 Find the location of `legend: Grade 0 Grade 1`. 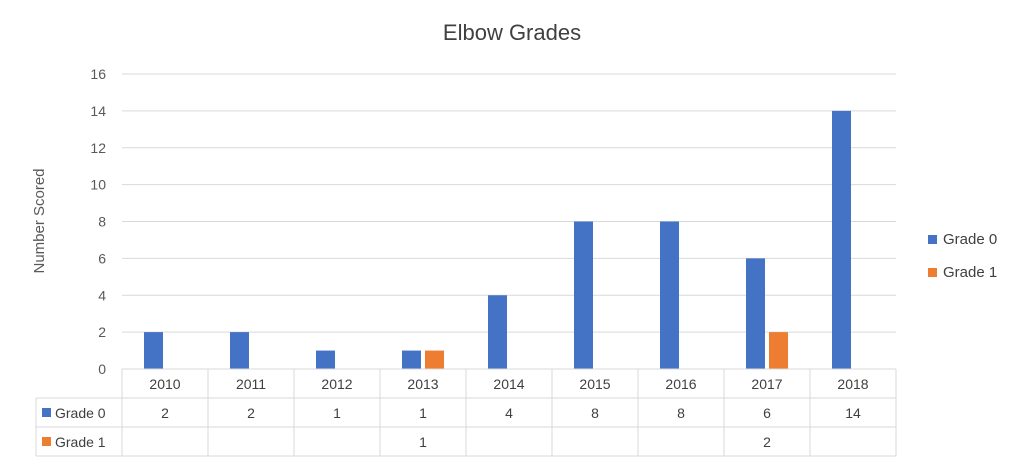

legend: Grade 0 Grade 1 is located at coordinates (962, 256).